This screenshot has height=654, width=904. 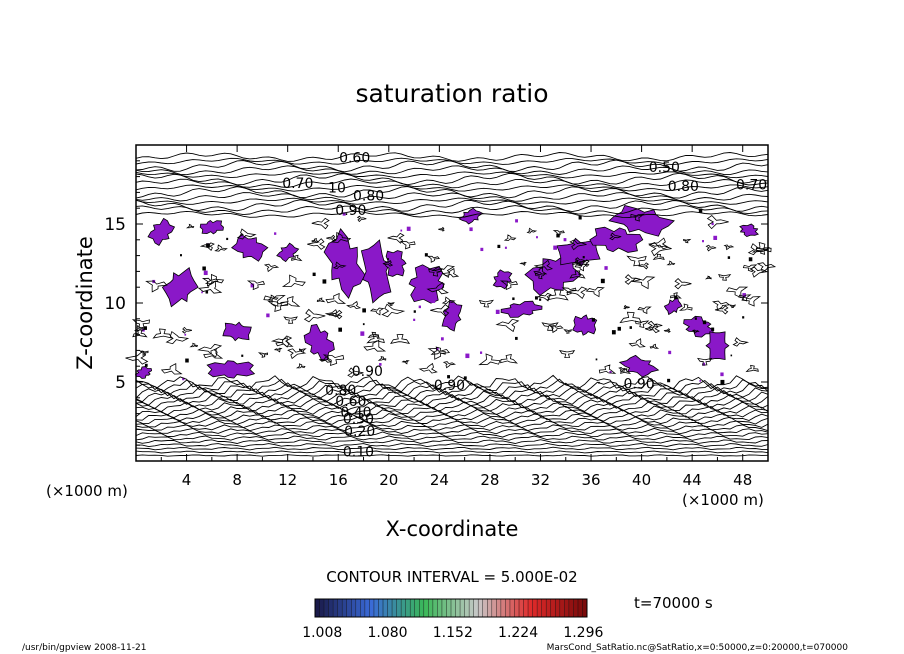 What do you see at coordinates (237, 480) in the screenshot?
I see `x-tick-label: 8` at bounding box center [237, 480].